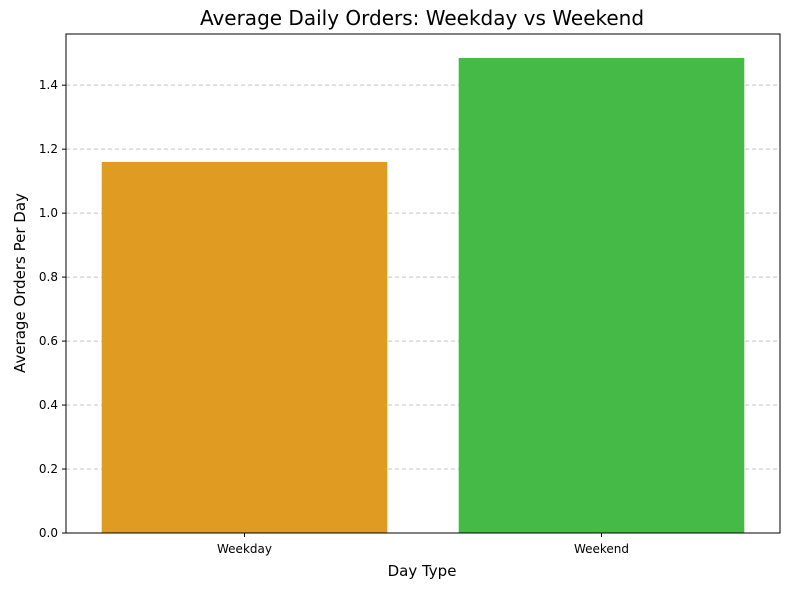 The image size is (790, 594). Describe the element at coordinates (423, 544) in the screenshot. I see `x-axis-ticks: Weekday Weekend` at that location.